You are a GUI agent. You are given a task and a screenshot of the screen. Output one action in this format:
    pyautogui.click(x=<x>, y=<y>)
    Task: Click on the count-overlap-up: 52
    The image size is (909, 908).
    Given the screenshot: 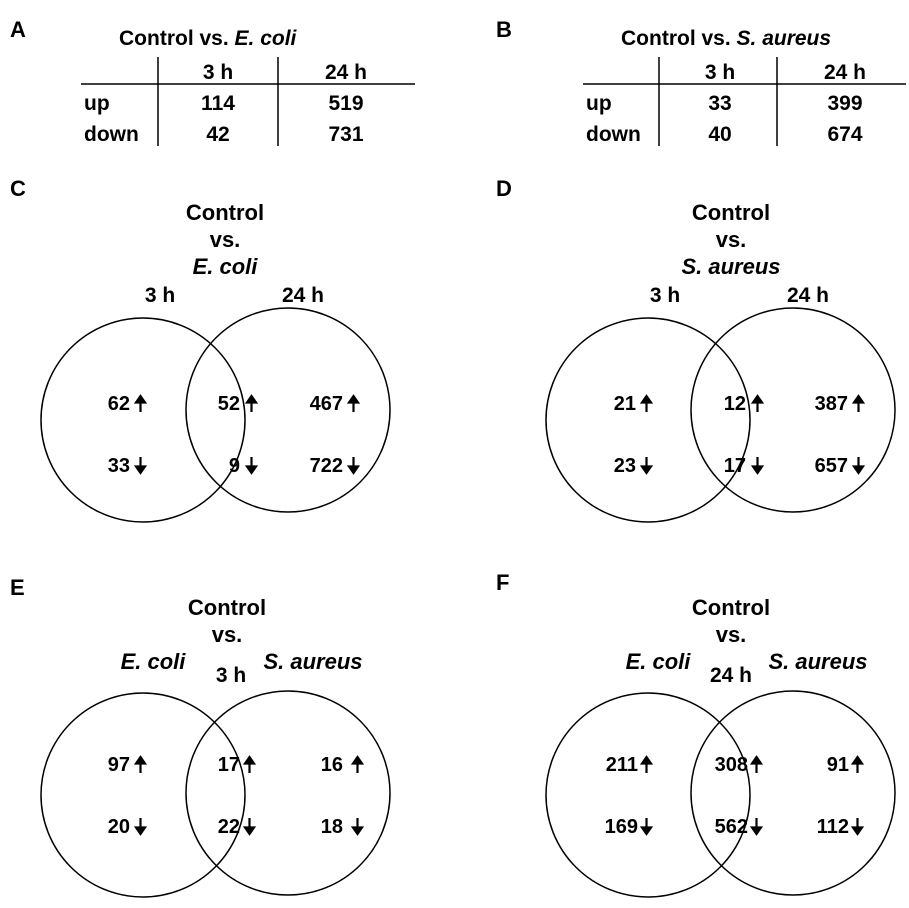 What is the action you would take?
    pyautogui.click(x=229, y=404)
    